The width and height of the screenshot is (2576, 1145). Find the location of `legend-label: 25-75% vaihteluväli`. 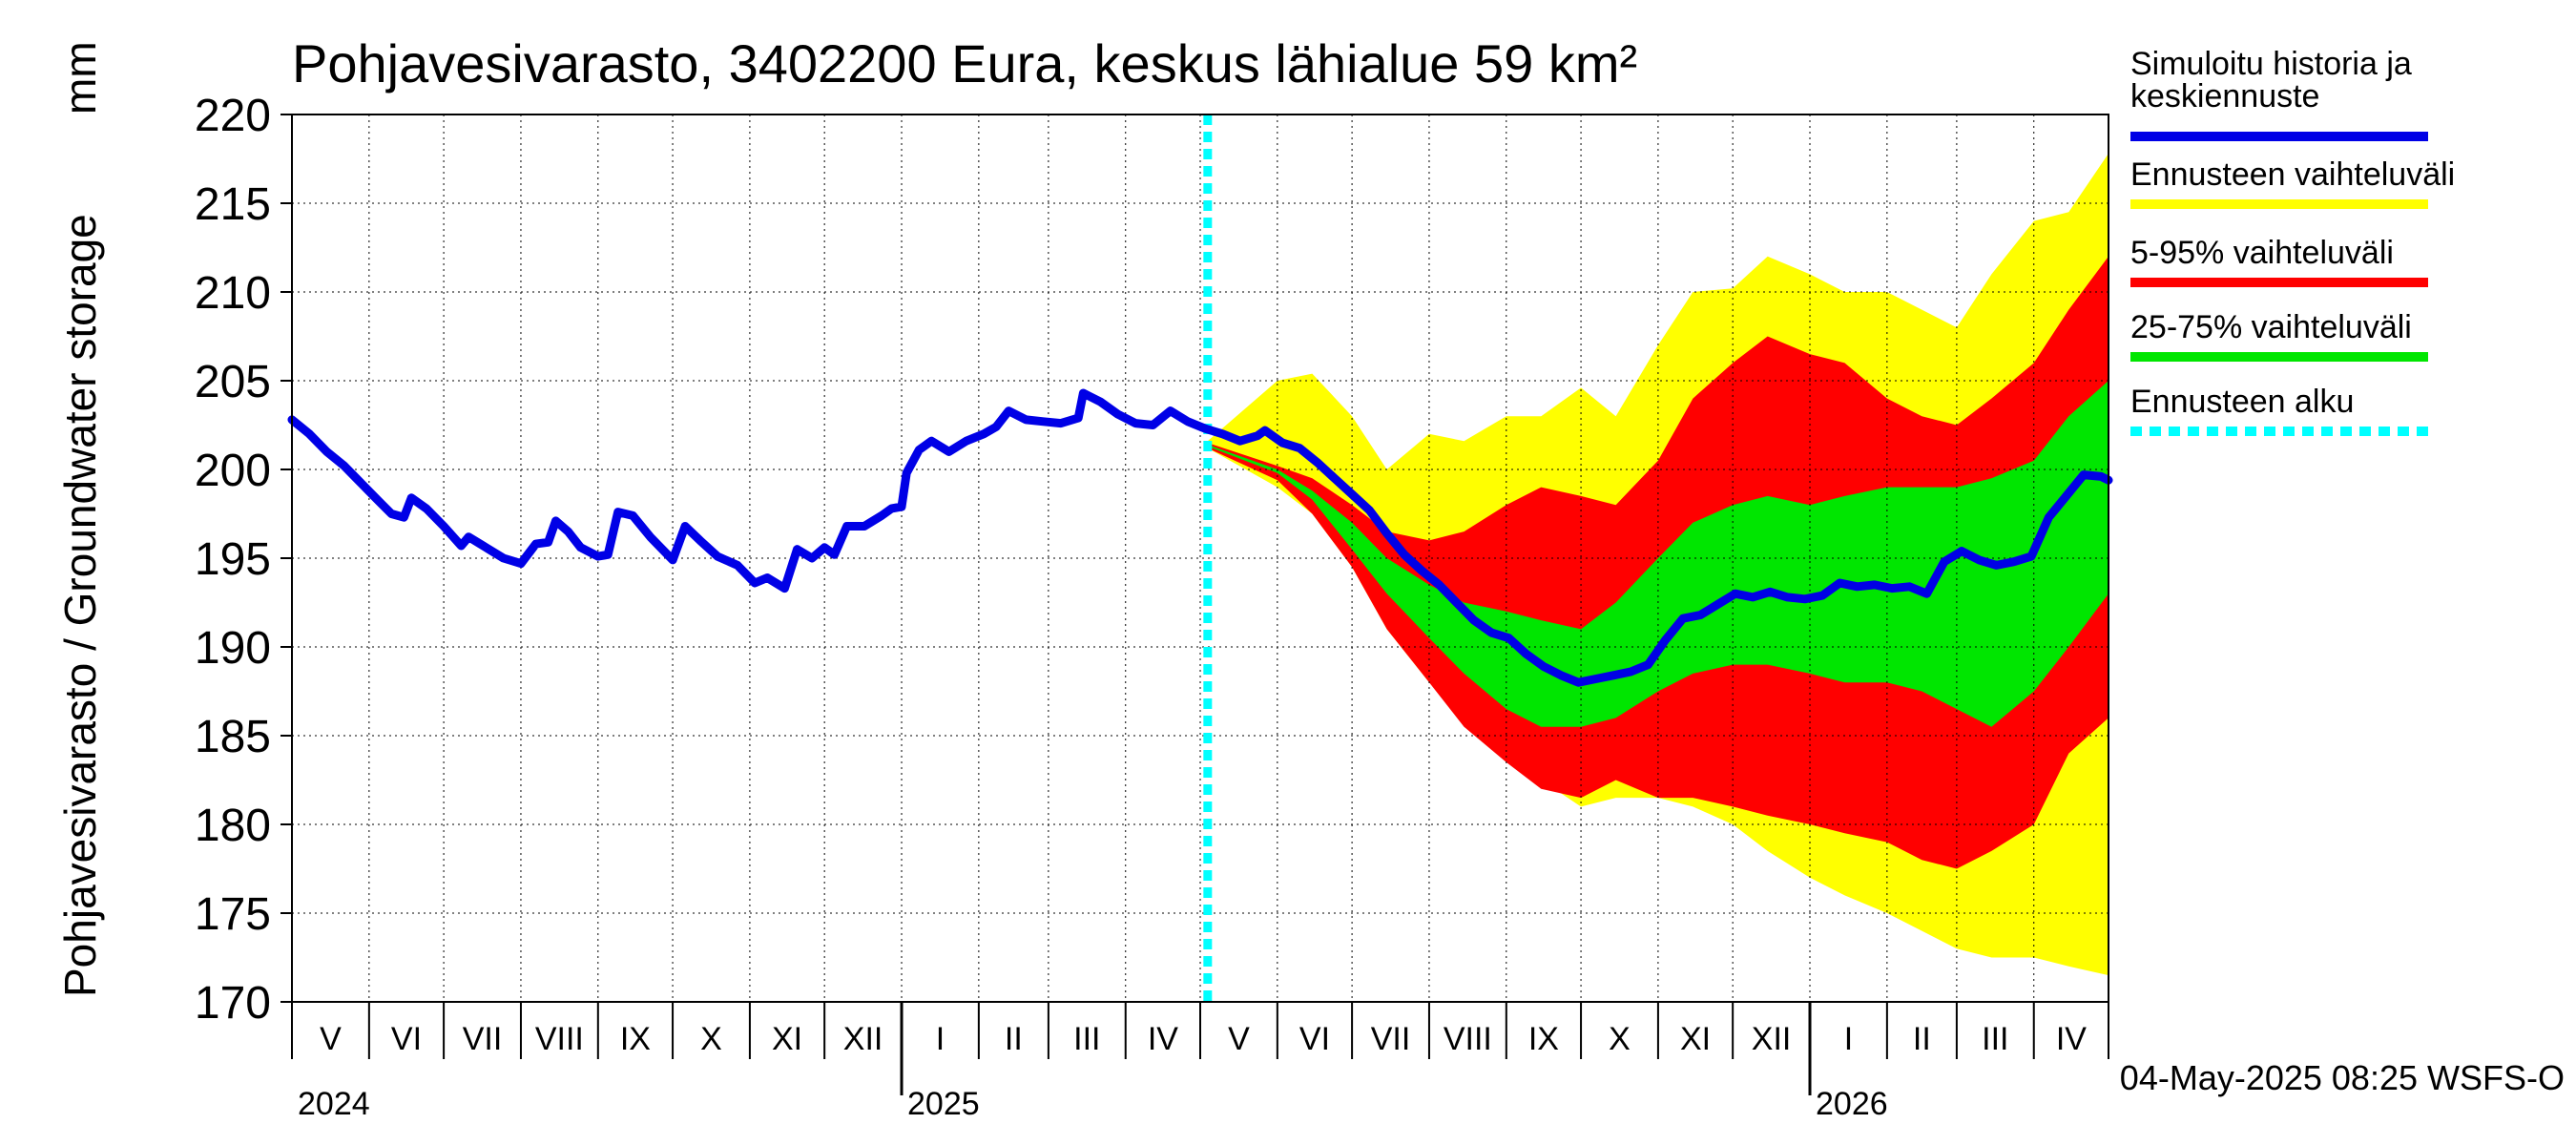

legend-label: 25-75% vaihteluväli is located at coordinates (2271, 327).